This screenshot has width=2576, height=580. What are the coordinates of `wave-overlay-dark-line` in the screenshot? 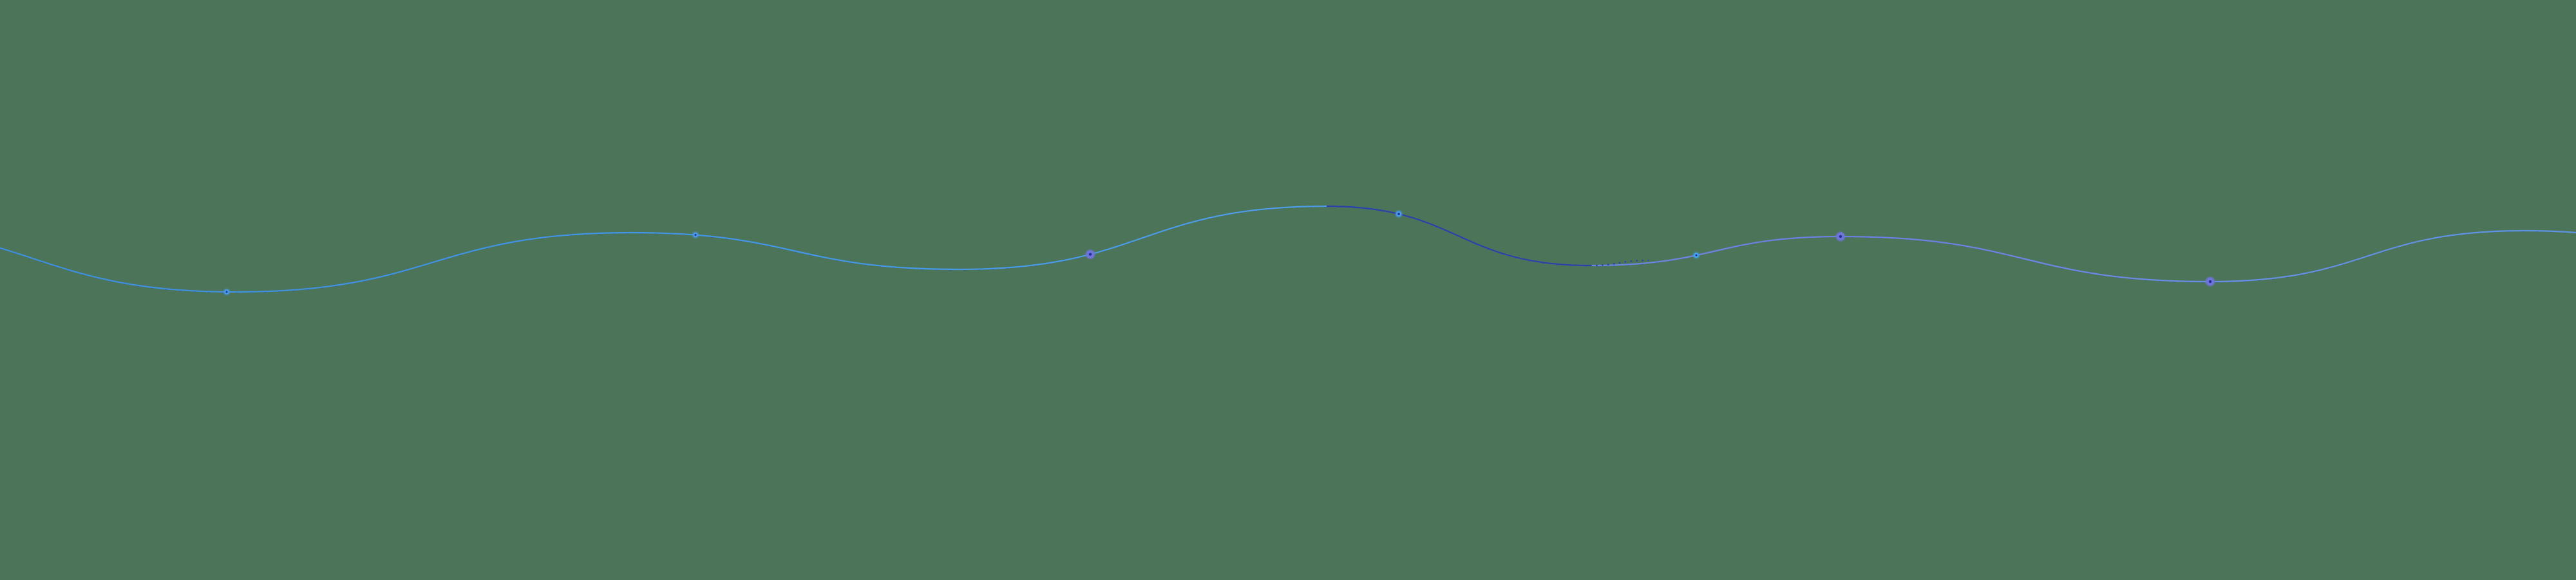 It's located at (1459, 236).